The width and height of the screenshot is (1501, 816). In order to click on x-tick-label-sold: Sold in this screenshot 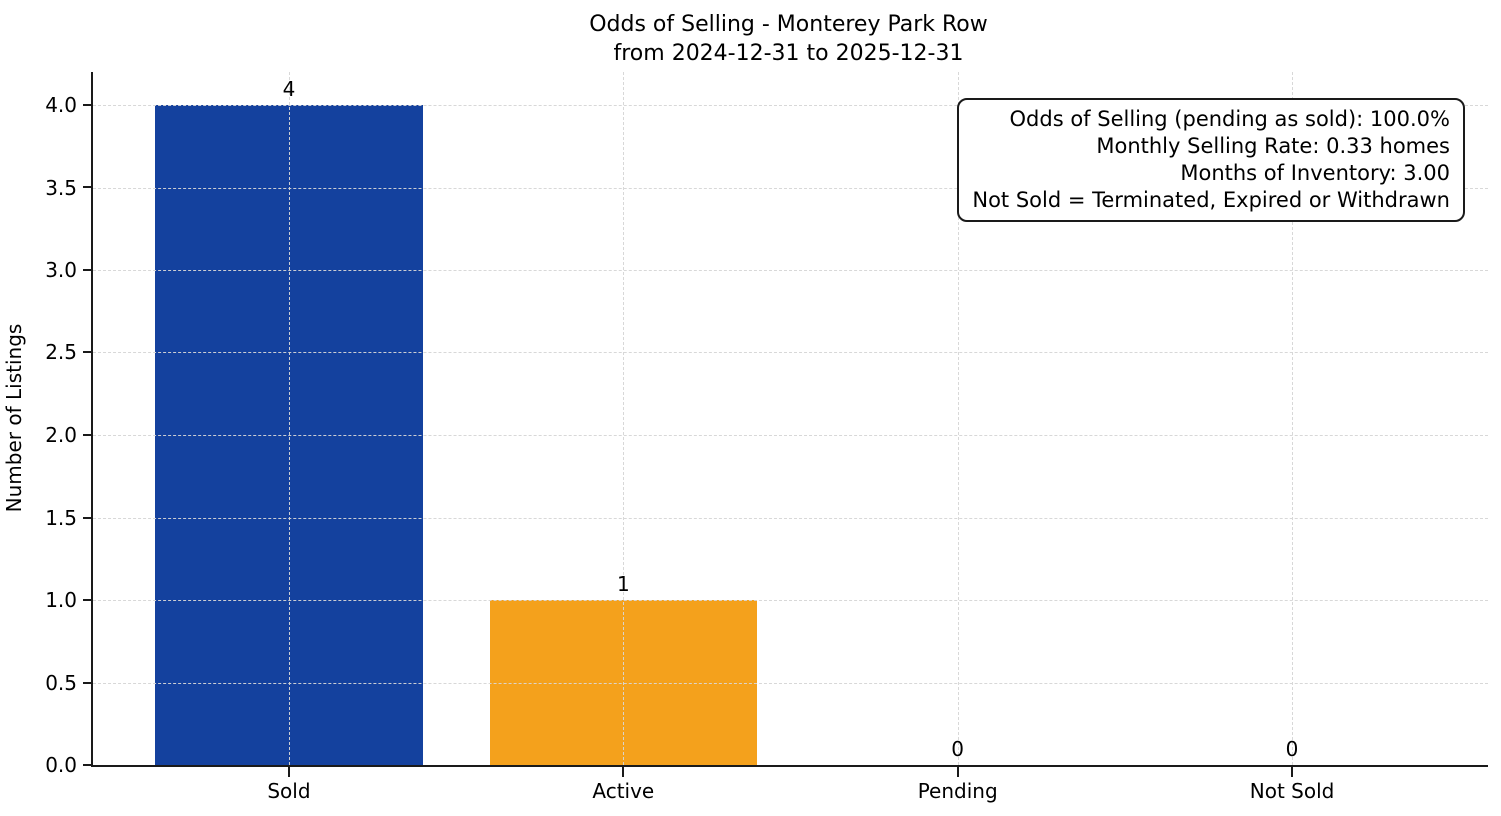, I will do `click(289, 791)`.